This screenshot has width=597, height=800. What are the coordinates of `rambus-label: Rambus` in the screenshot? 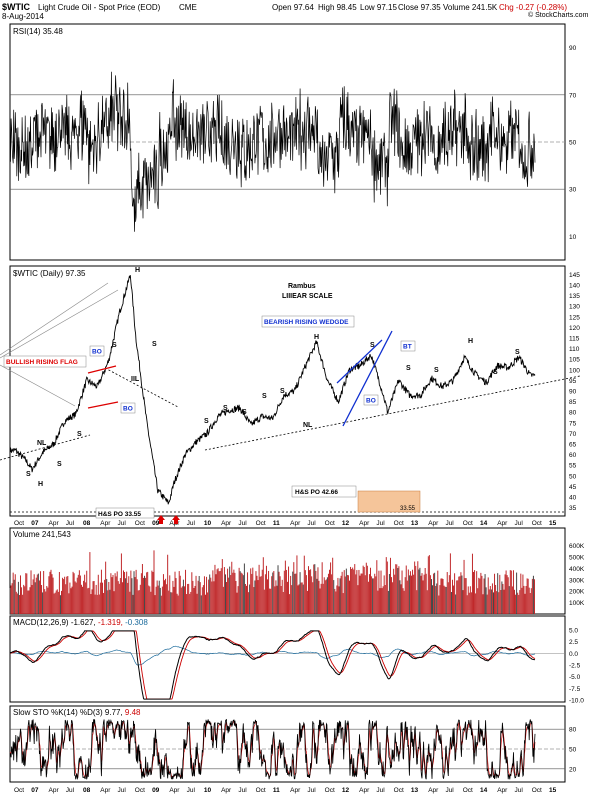 It's located at (302, 286).